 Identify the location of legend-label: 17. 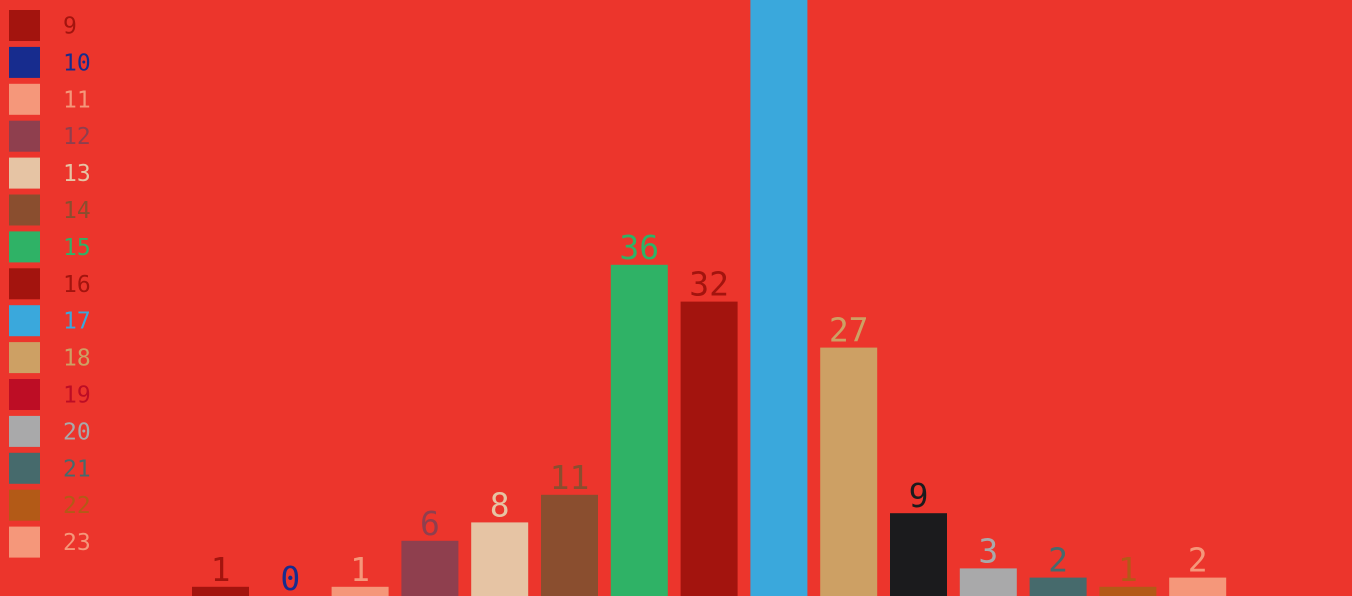
(77, 322).